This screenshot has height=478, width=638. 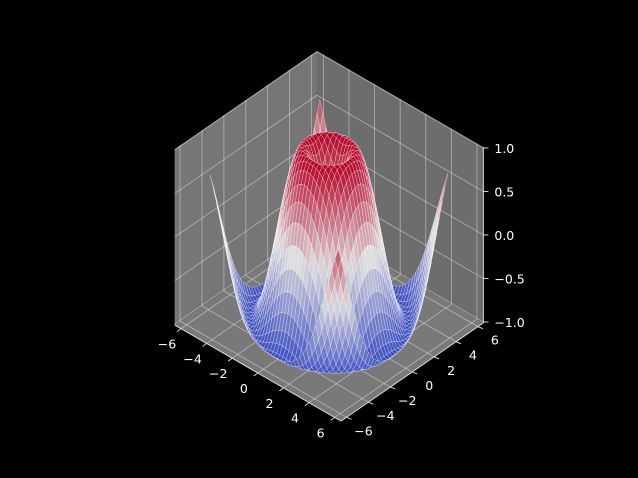 What do you see at coordinates (429, 385) in the screenshot?
I see `y-tick-label: 0` at bounding box center [429, 385].